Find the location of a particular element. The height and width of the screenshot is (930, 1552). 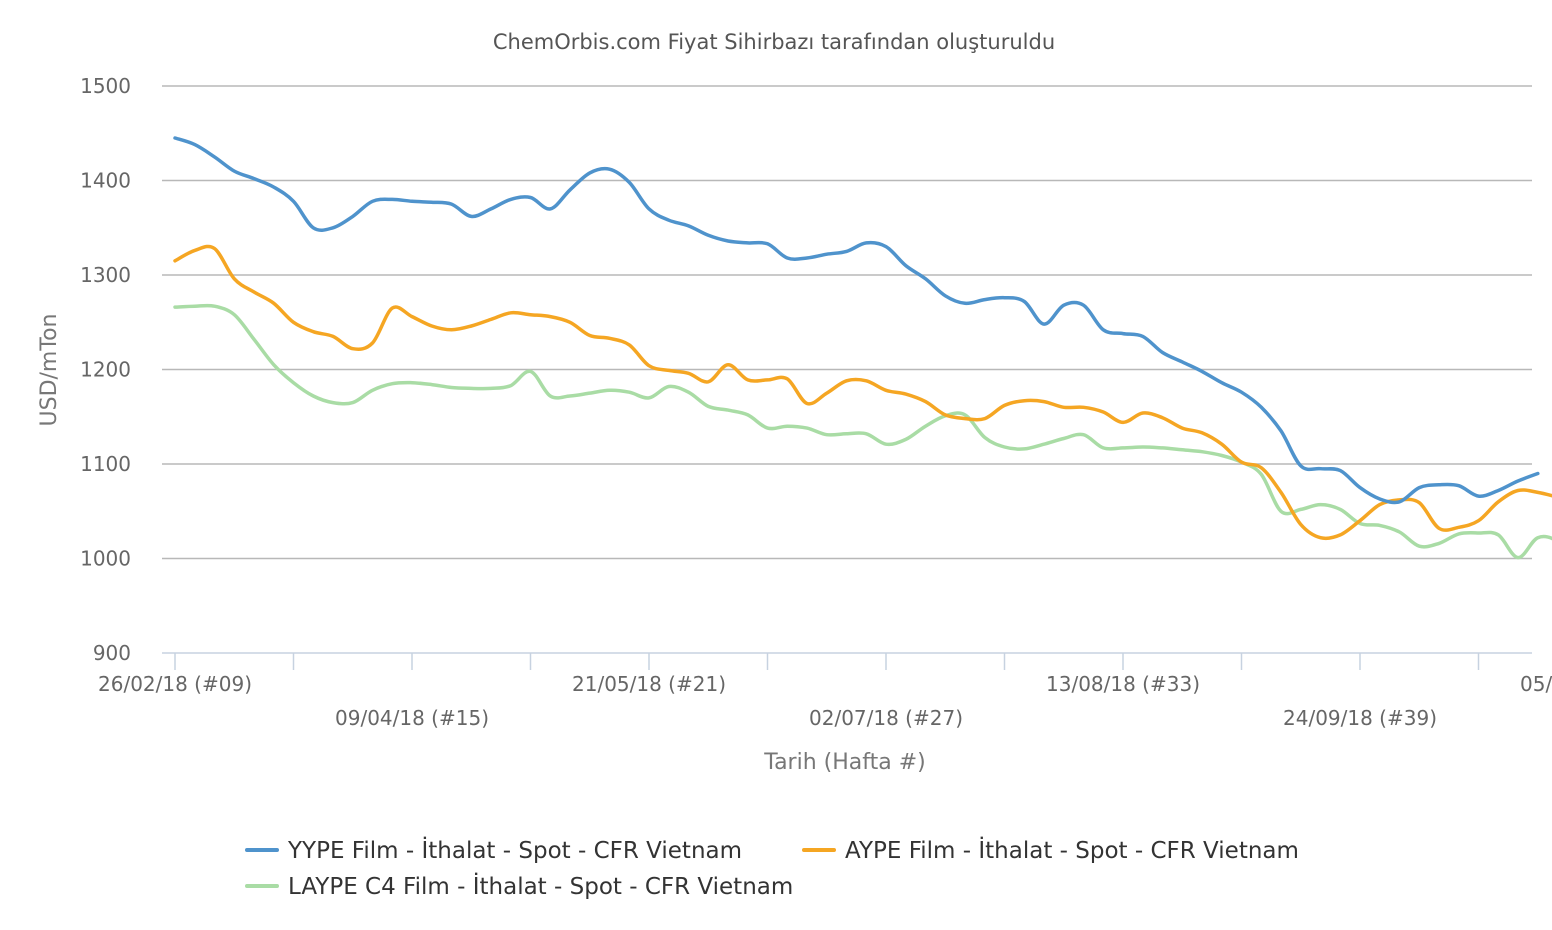

legend-item-1: YYPE Film - İthalat - Spot - CFR Vietnam is located at coordinates (493, 850).